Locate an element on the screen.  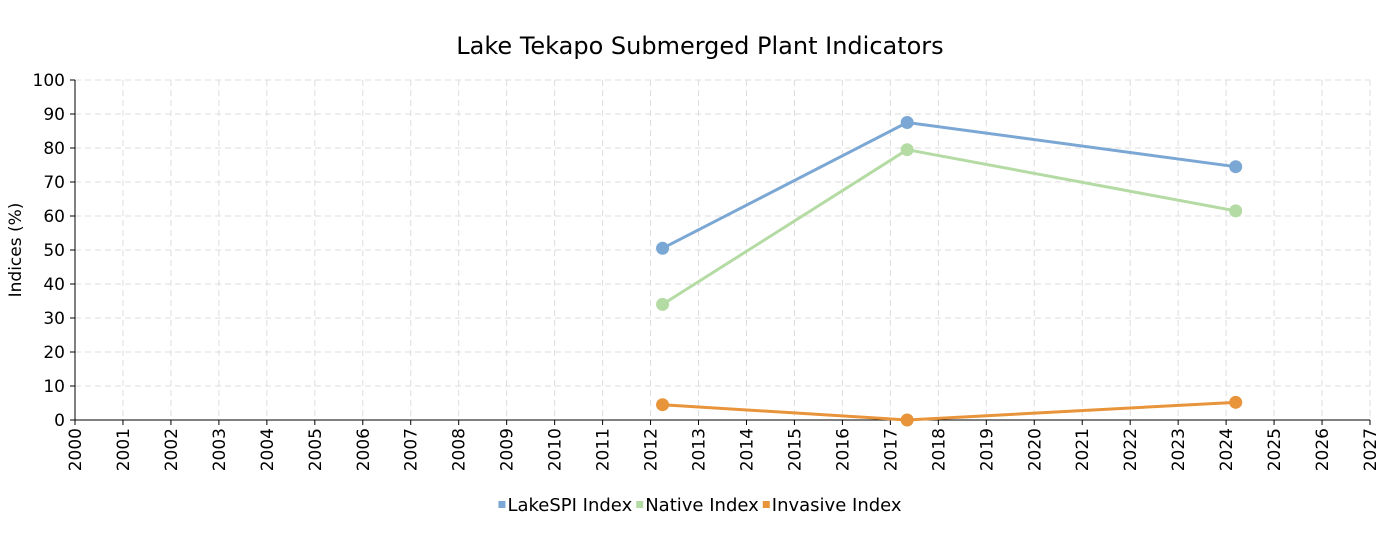
x-tick-label: 2001 is located at coordinates (124, 449).